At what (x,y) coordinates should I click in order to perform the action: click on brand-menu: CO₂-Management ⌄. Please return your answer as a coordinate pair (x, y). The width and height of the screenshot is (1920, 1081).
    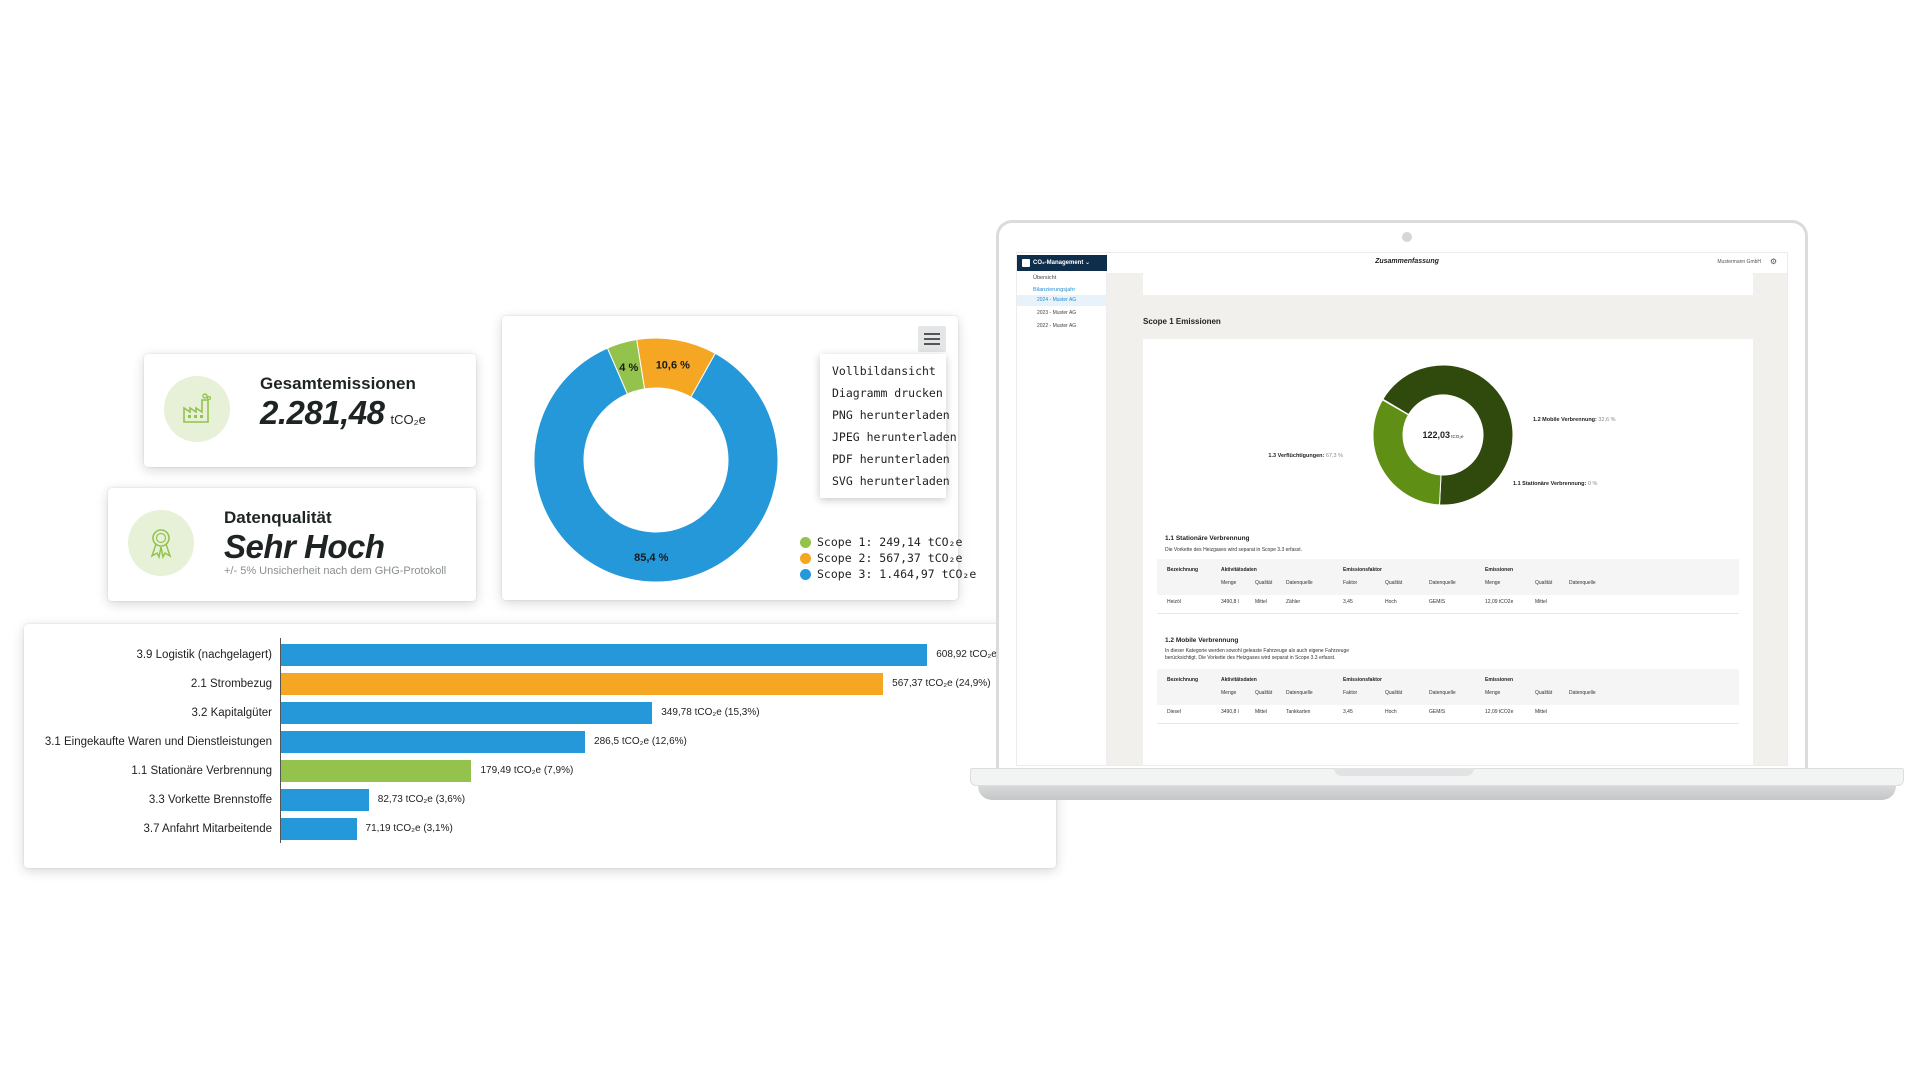
    Looking at the image, I should click on (1062, 263).